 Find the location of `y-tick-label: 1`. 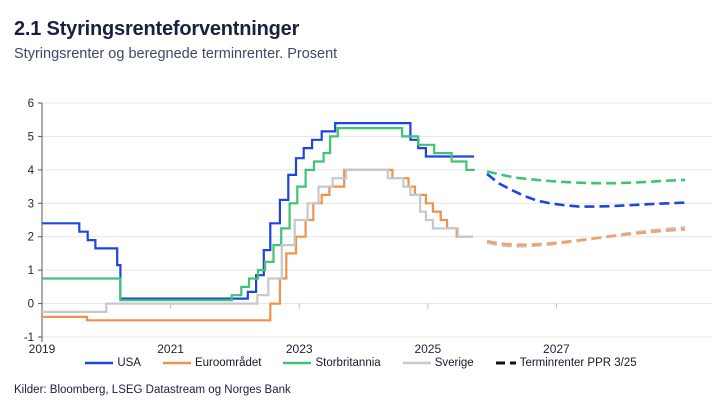

y-tick-label: 1 is located at coordinates (31, 271).